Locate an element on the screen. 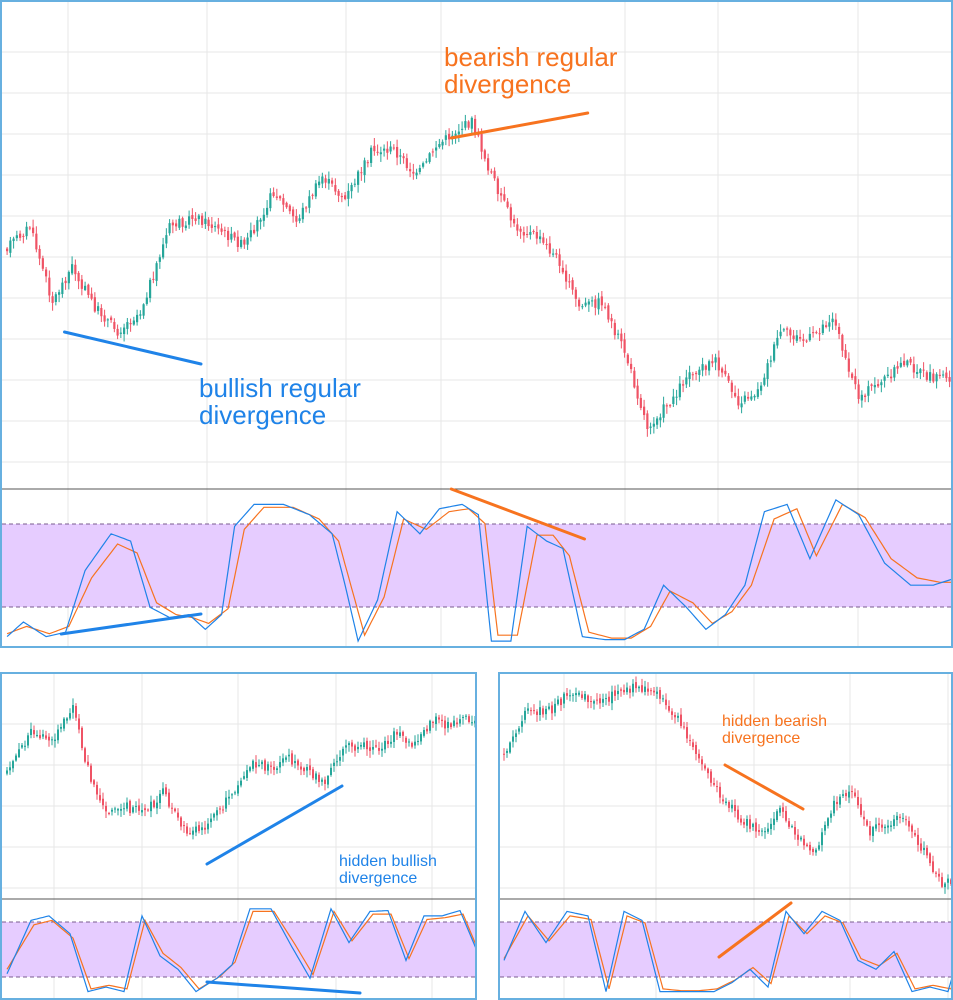 The height and width of the screenshot is (1000, 953). bearish-regular-label: bearish regular divergence is located at coordinates (531, 71).